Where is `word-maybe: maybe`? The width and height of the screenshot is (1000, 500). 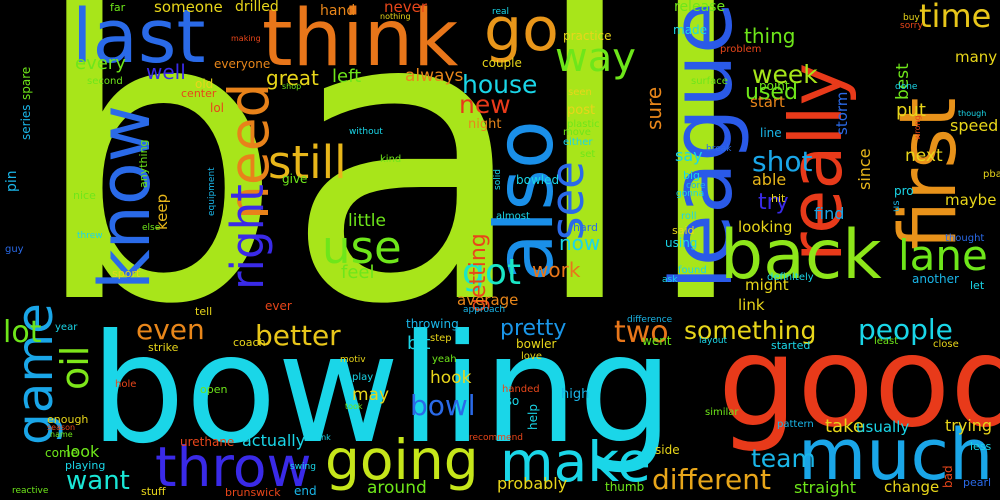 word-maybe: maybe is located at coordinates (971, 200).